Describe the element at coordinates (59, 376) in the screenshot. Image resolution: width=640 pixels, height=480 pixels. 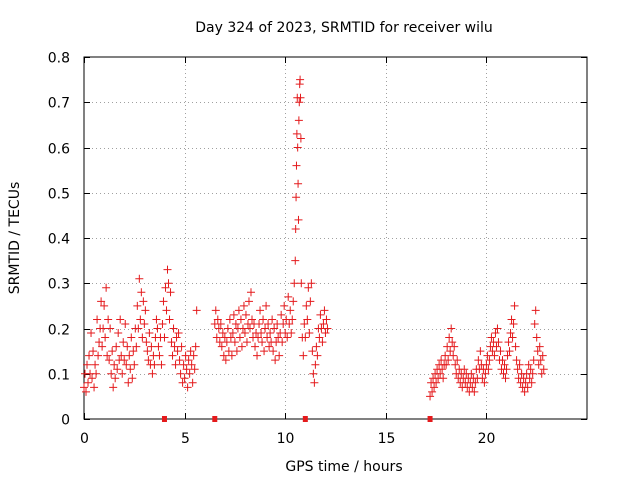
I see `y-tick-label: 0.1` at that location.